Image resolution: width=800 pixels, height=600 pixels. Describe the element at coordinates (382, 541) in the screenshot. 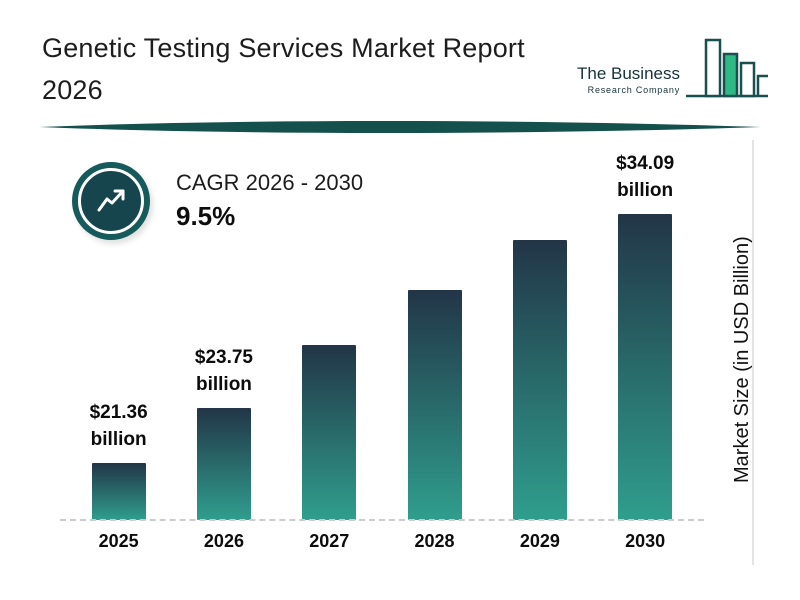

I see `years-row: 2025 2026 2027 2028 2029 2030` at that location.